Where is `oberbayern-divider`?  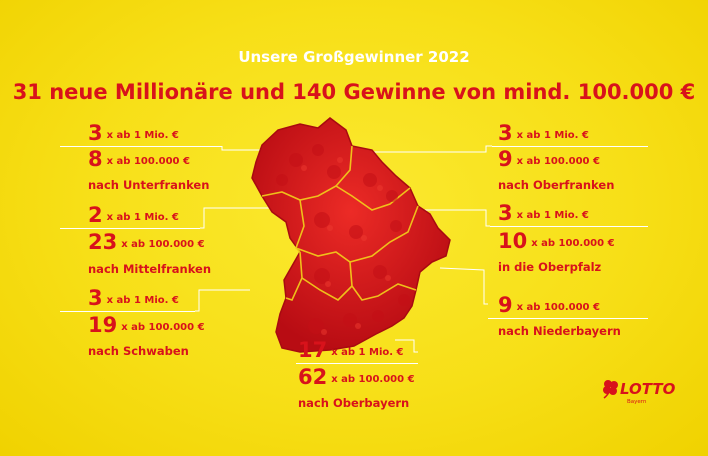 oberbayern-divider is located at coordinates (357, 363).